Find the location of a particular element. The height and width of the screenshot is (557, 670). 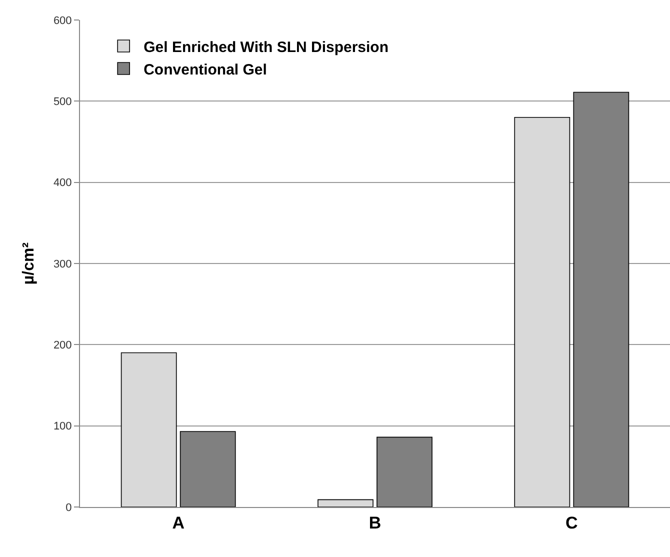

x-tick-label: A is located at coordinates (178, 522).